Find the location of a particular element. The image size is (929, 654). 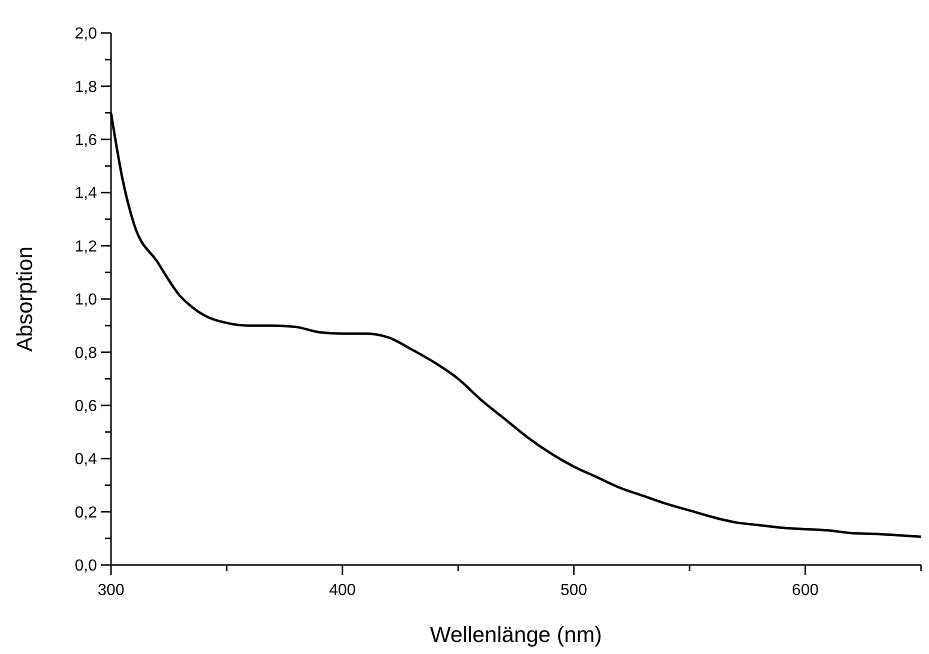

y-tick-label: 0,4 is located at coordinates (86, 459).